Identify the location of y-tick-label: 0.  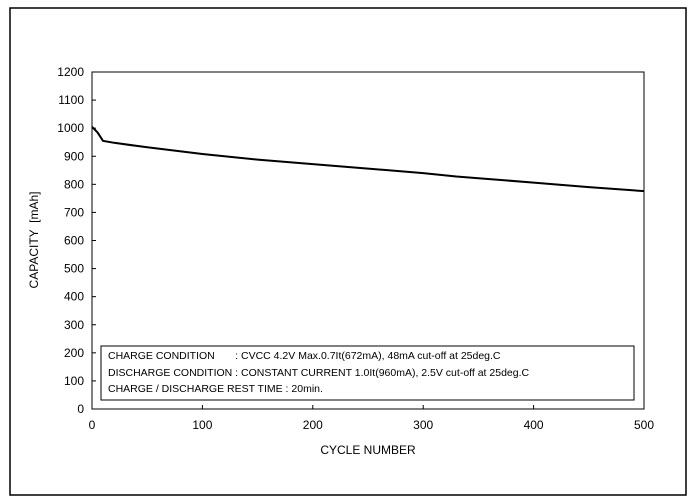
(80, 409).